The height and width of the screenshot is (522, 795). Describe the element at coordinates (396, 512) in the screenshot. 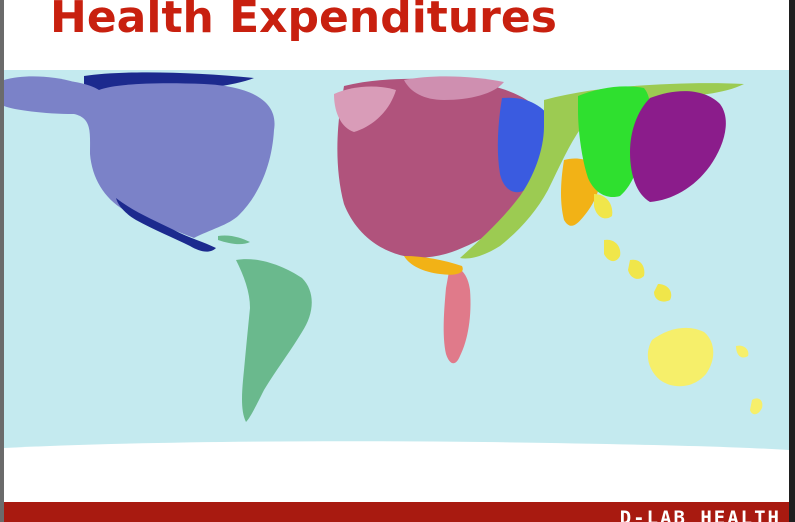

I see `footer-bar: D-LAB HEALTH` at that location.